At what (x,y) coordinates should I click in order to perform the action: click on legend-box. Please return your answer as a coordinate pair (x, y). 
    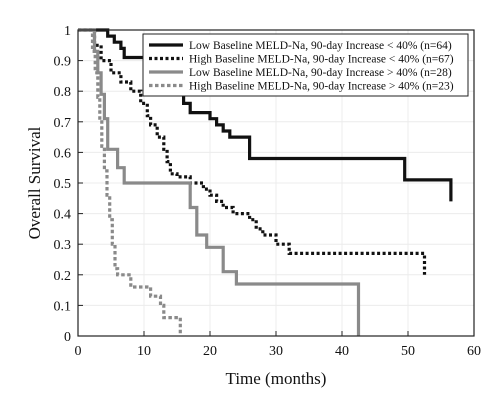
    Looking at the image, I should click on (305, 65).